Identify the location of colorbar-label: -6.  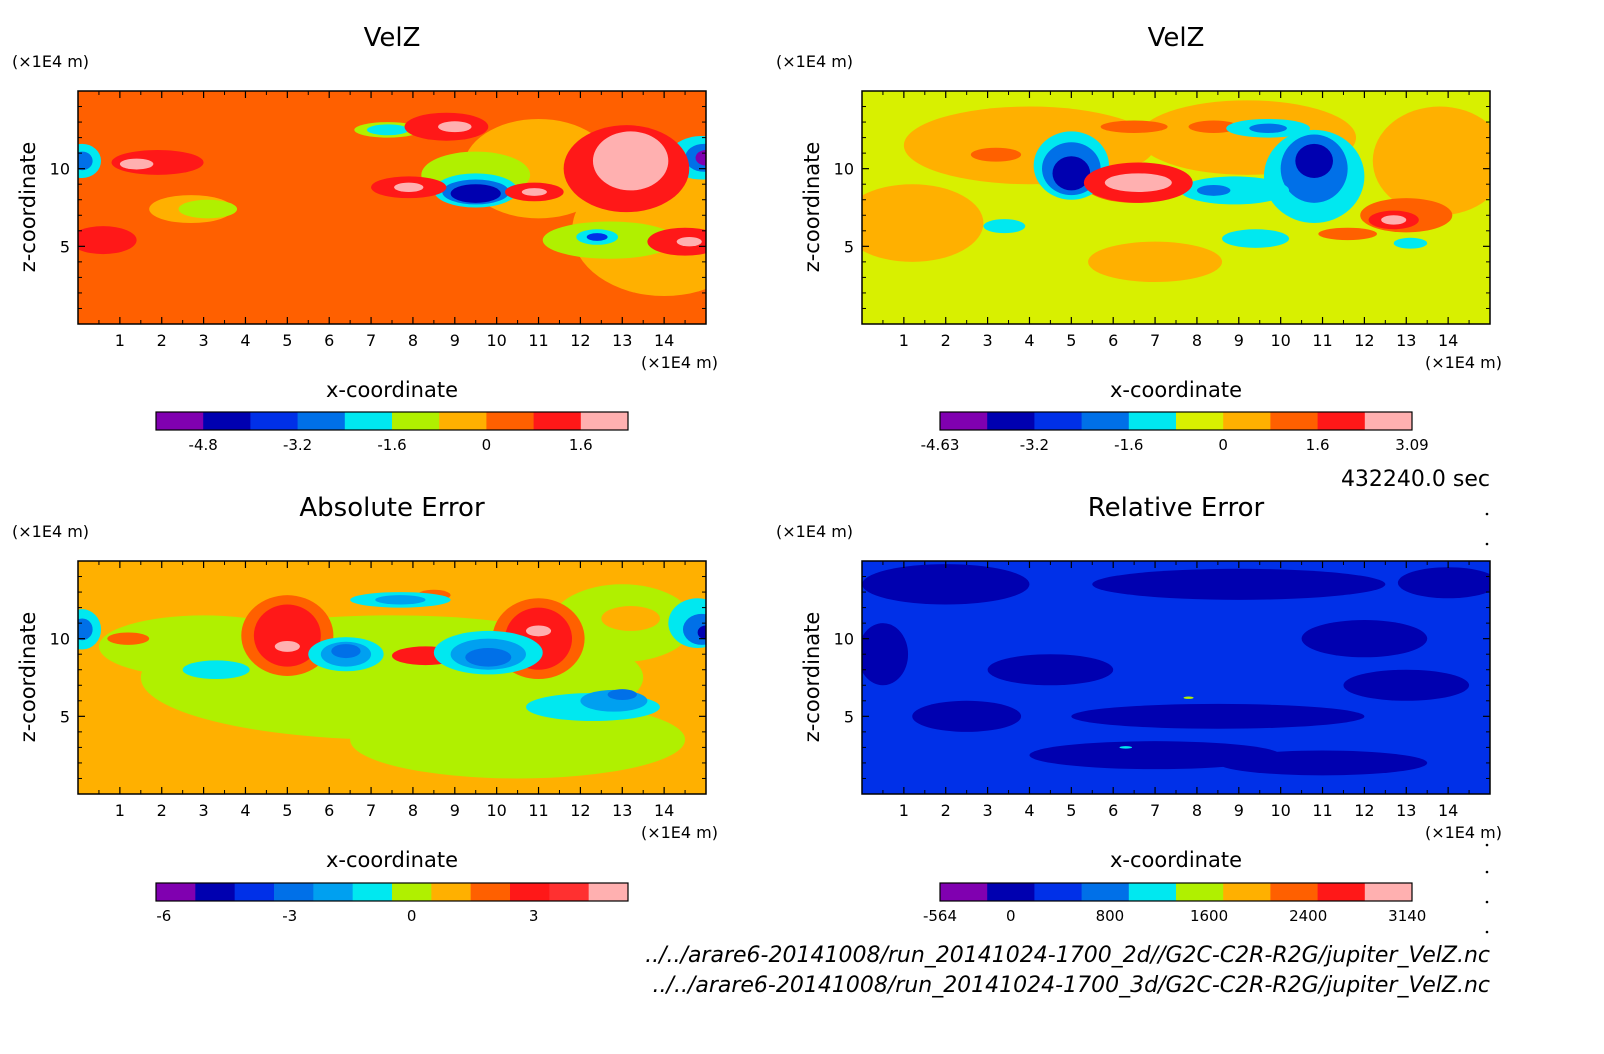
(163, 916).